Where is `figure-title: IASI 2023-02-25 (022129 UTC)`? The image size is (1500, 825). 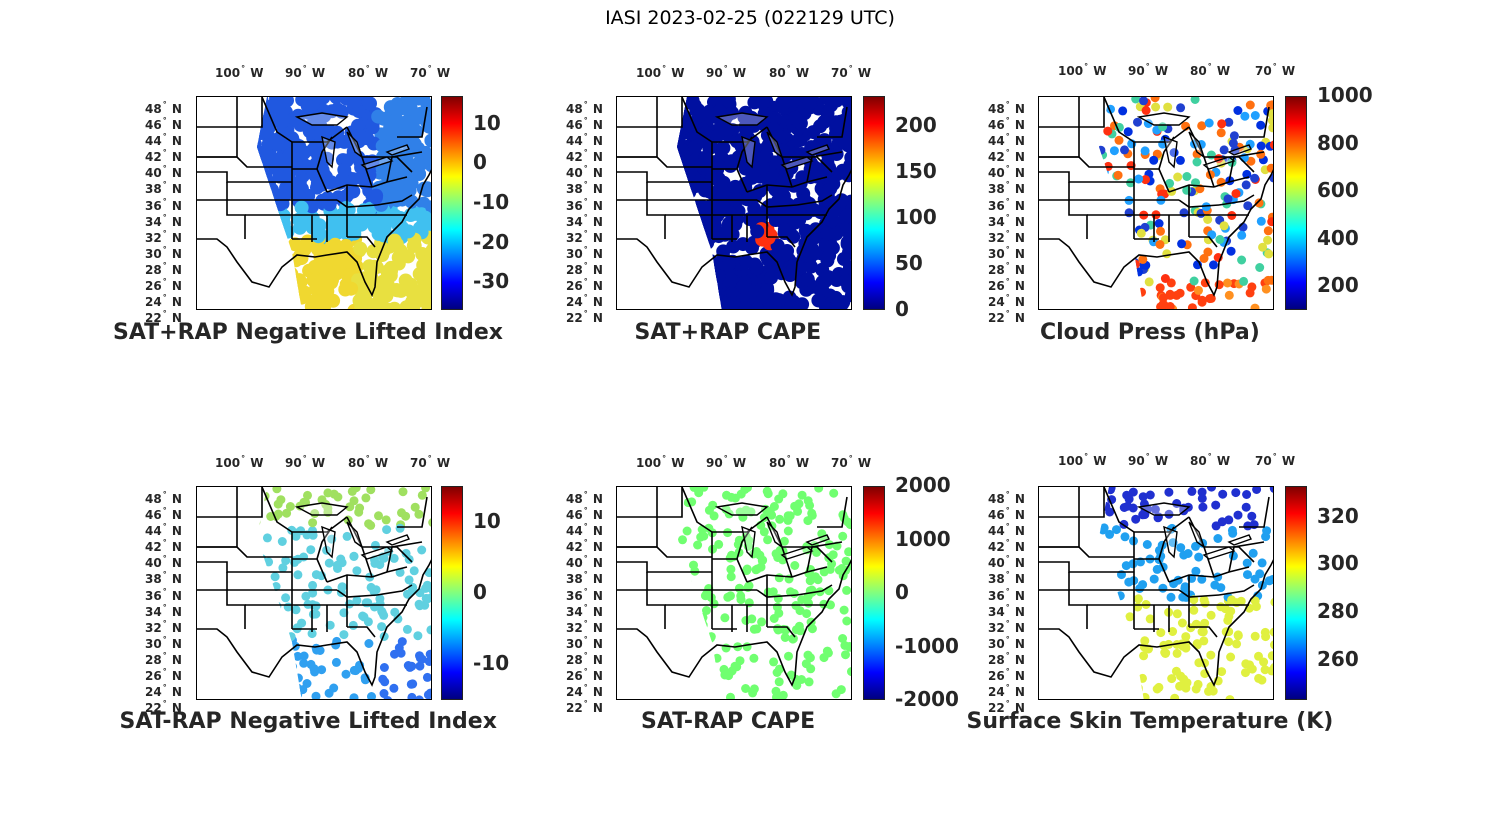 figure-title: IASI 2023-02-25 (022129 UTC) is located at coordinates (750, 18).